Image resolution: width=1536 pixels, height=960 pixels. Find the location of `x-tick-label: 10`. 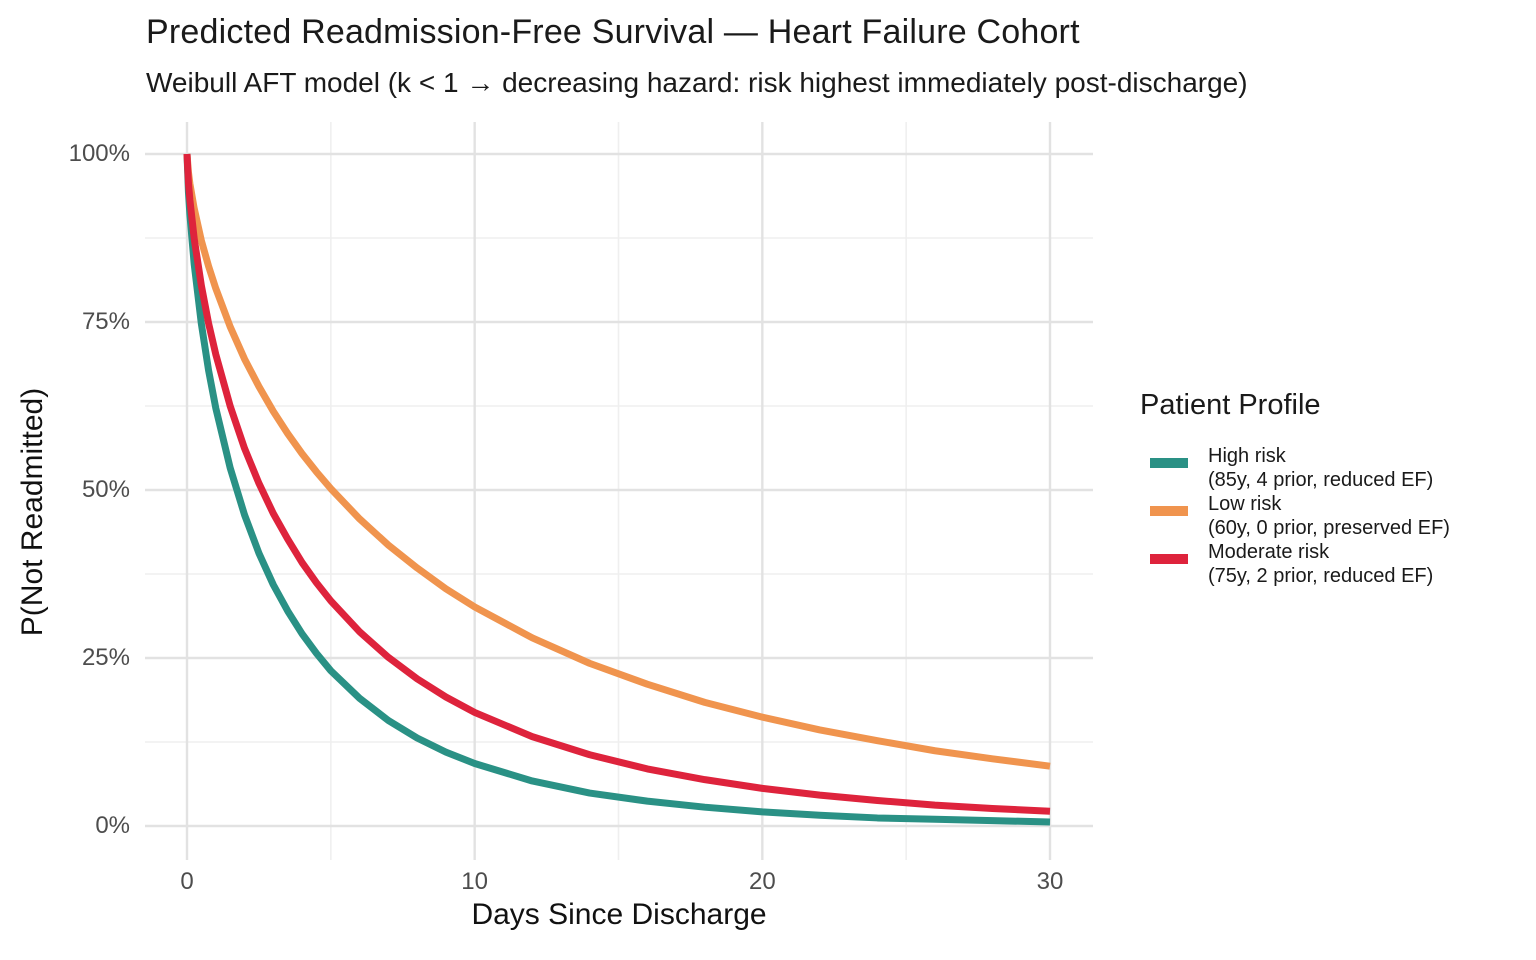

x-tick-label: 10 is located at coordinates (474, 881).